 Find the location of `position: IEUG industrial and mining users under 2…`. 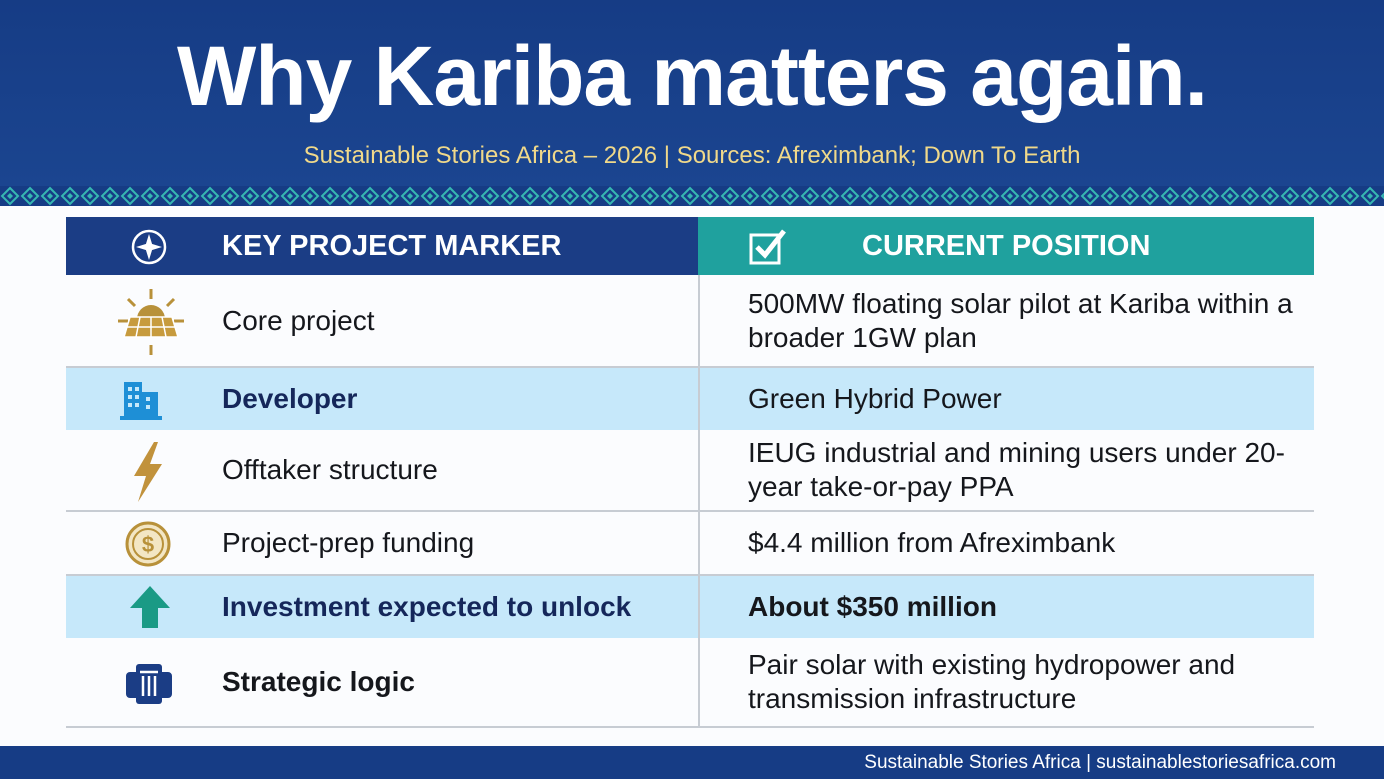

position: IEUG industrial and mining users under 2… is located at coordinates (1016, 469).